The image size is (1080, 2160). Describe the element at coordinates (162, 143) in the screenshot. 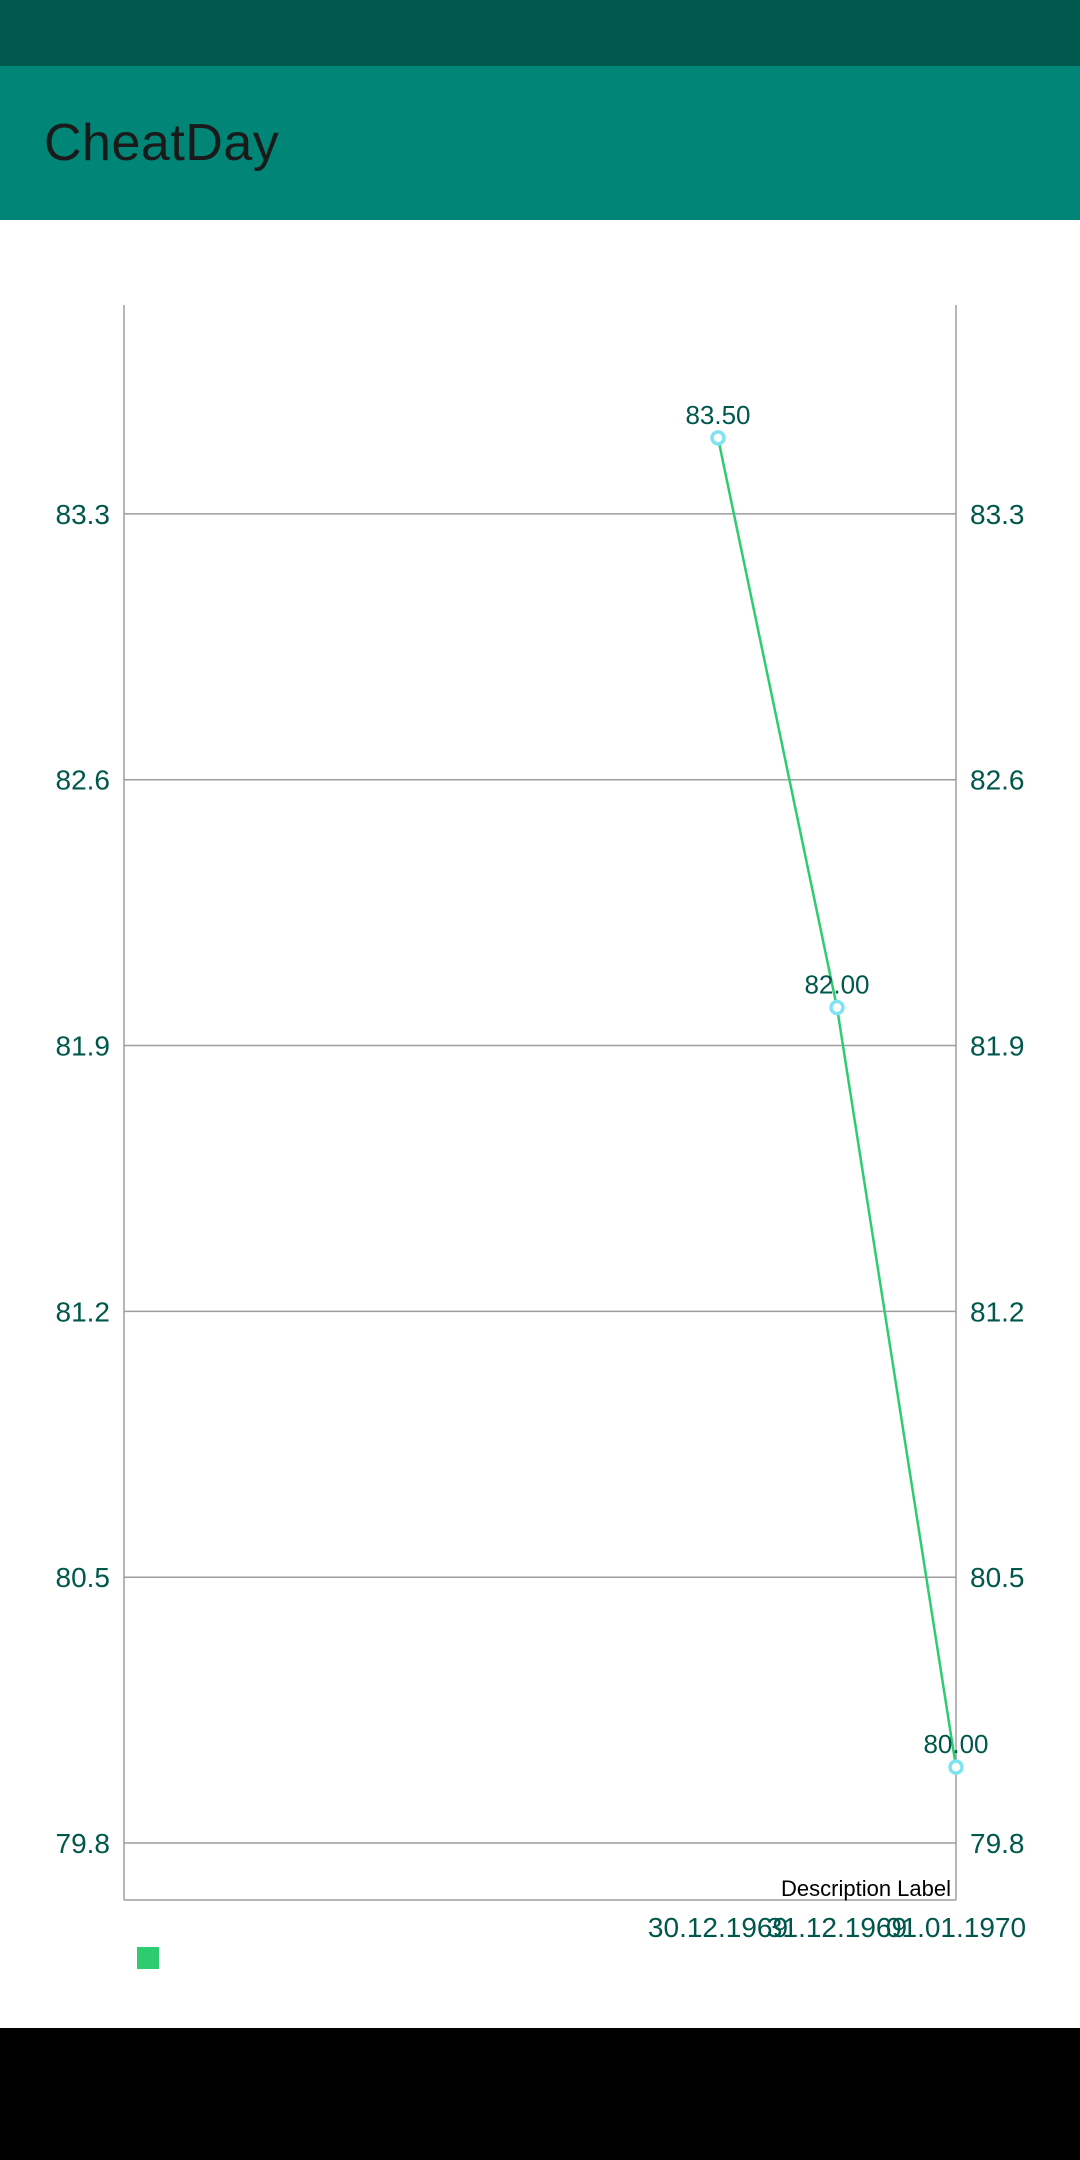

I see `app-title: CheatDay` at that location.